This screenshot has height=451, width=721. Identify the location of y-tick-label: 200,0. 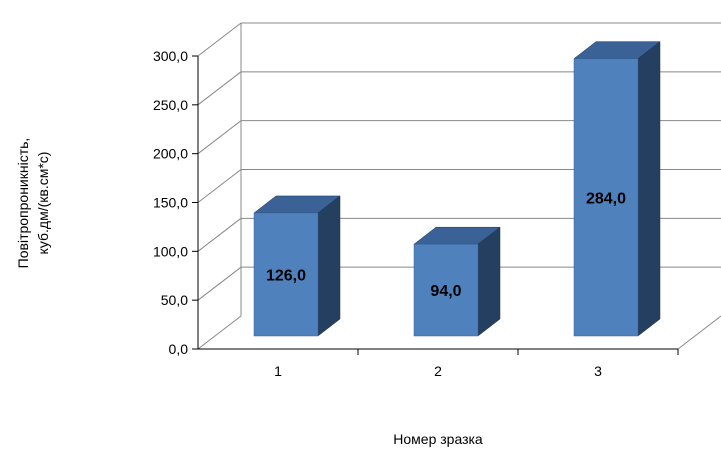
(170, 154).